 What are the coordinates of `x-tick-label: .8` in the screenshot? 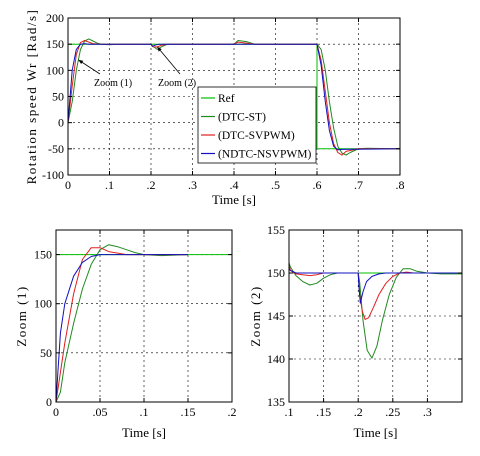 It's located at (400, 185).